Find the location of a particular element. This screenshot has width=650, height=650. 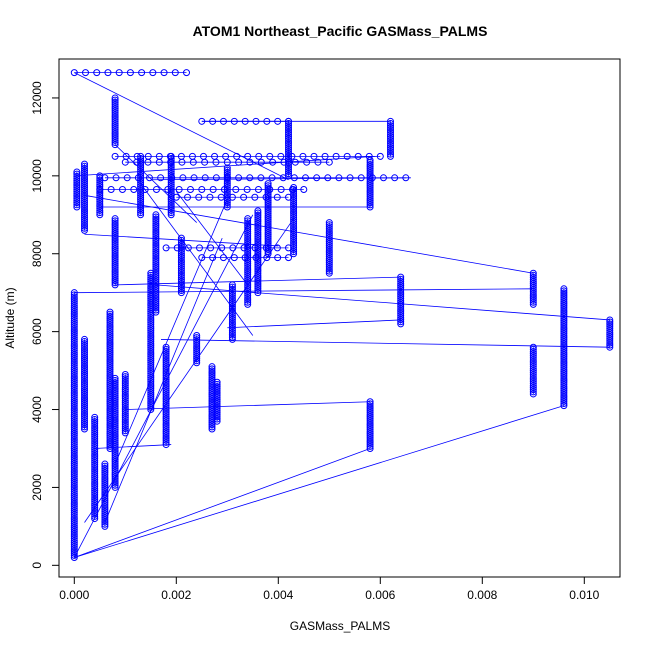

x-tick-label: 0.002 is located at coordinates (176, 595).